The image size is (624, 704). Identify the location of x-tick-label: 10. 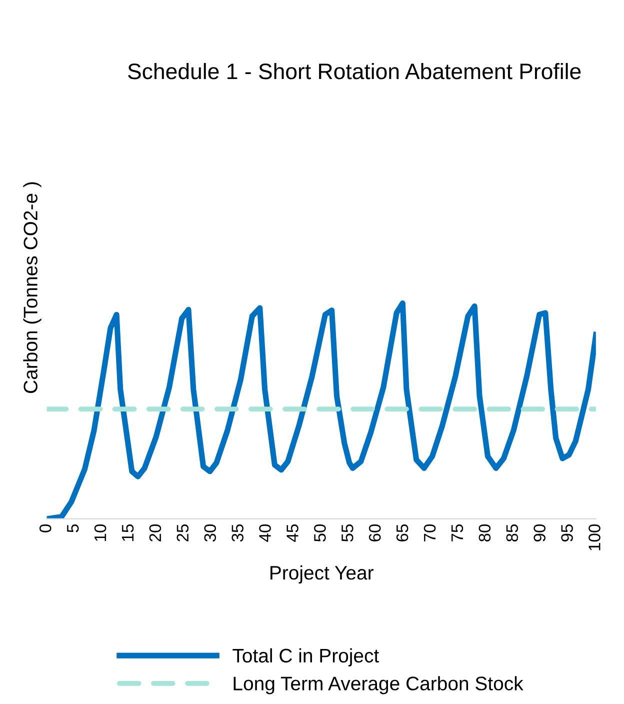
(100, 532).